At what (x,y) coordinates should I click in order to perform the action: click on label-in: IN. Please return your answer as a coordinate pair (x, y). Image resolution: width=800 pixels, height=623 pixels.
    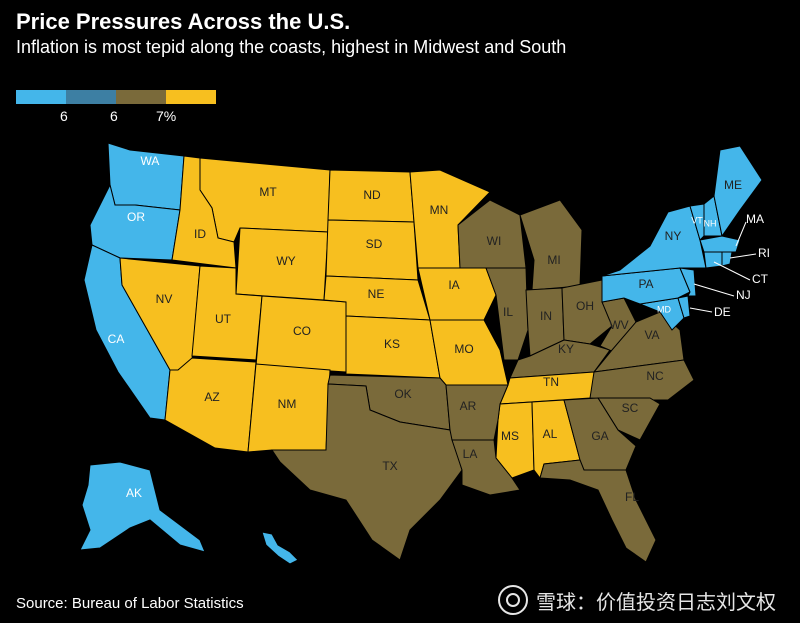
    Looking at the image, I should click on (546, 316).